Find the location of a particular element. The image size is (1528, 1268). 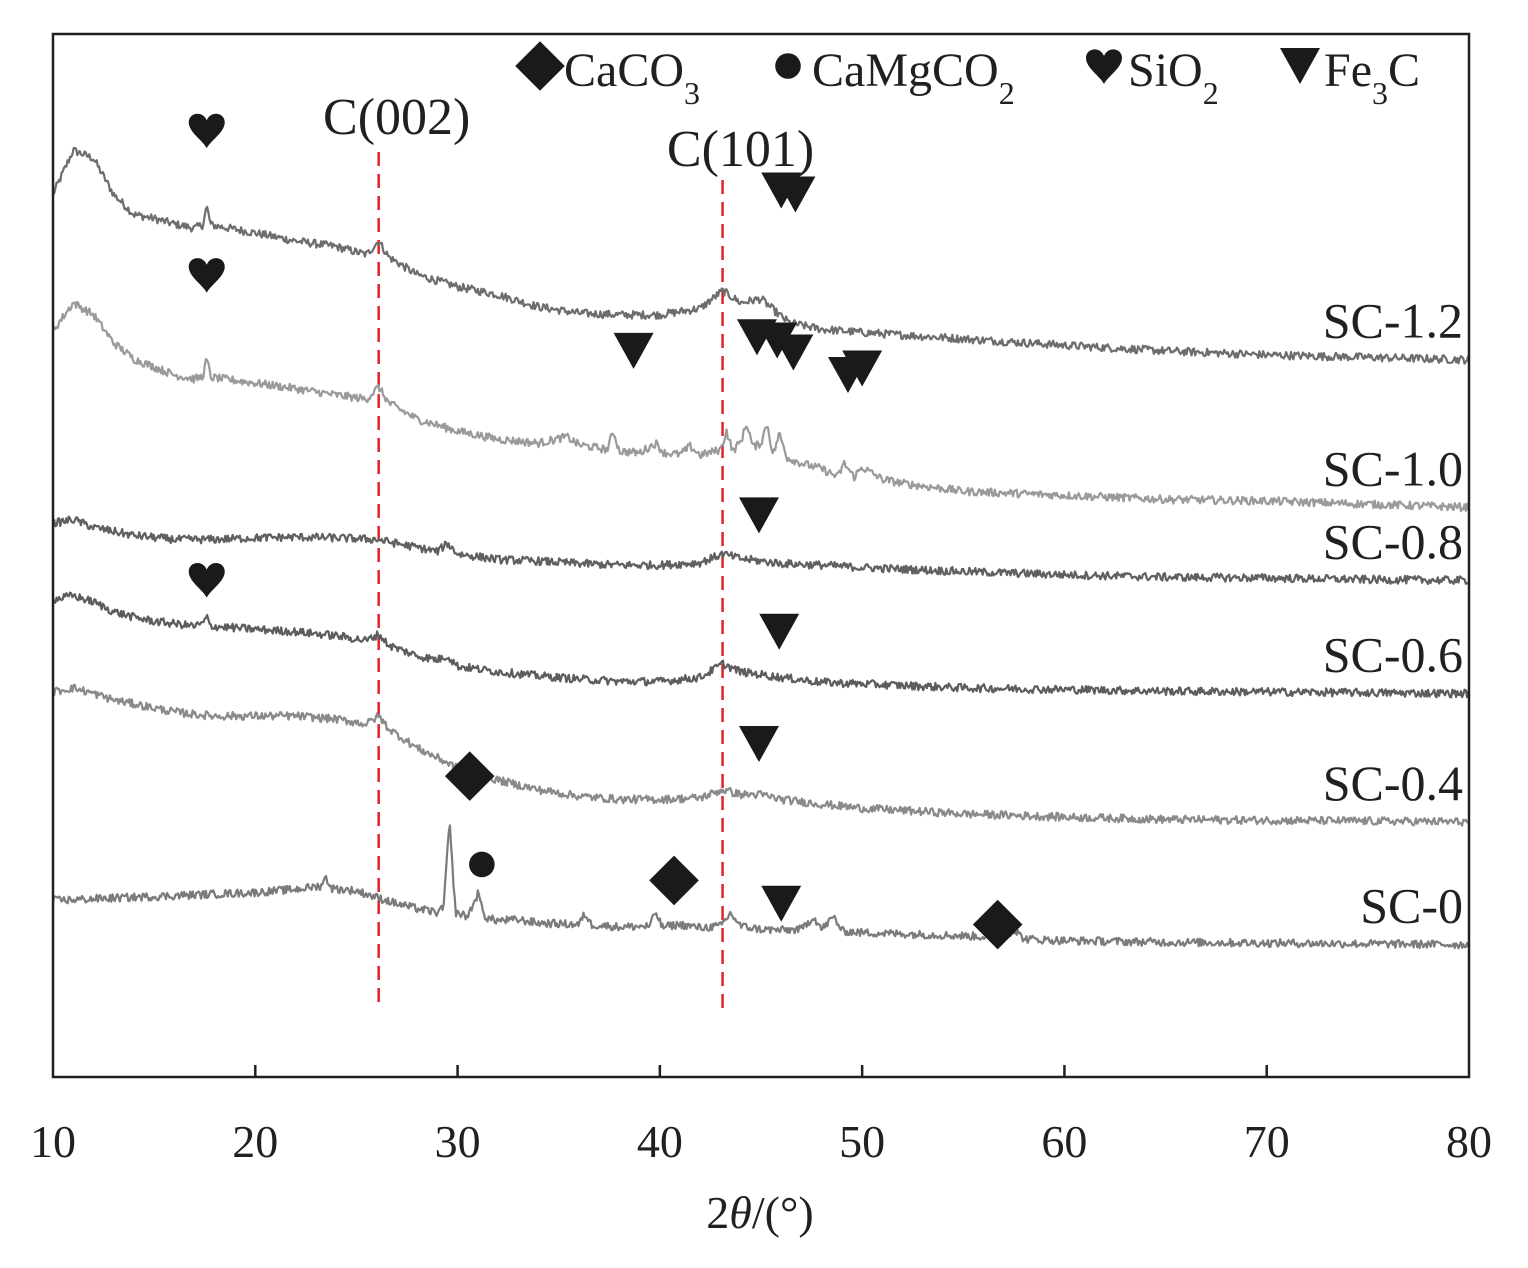

x-tick-label-50: 50 is located at coordinates (862, 1141).